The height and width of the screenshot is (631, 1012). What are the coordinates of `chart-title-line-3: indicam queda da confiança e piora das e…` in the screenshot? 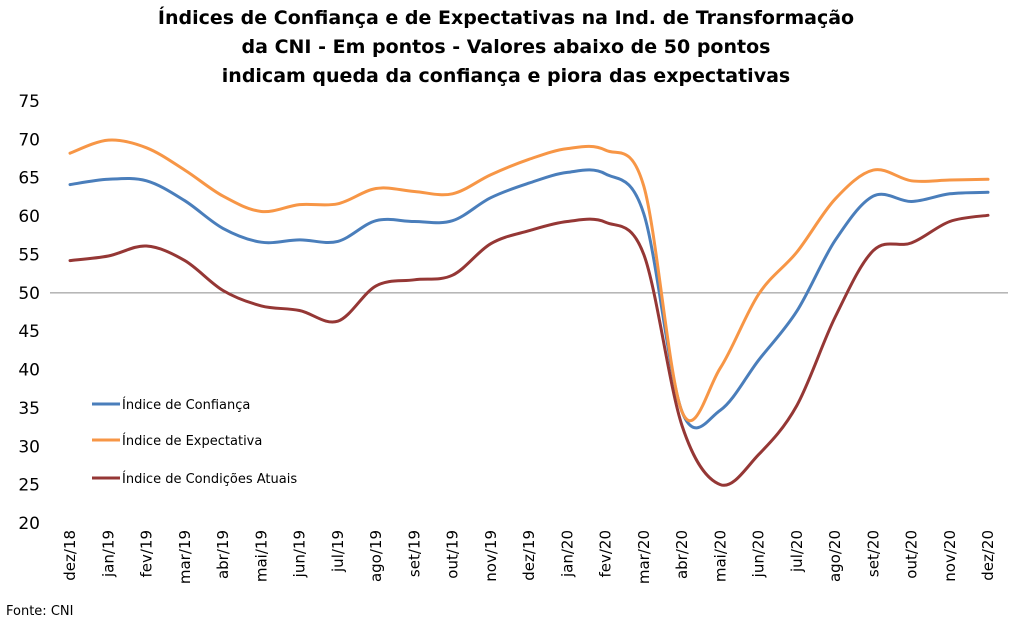 It's located at (506, 76).